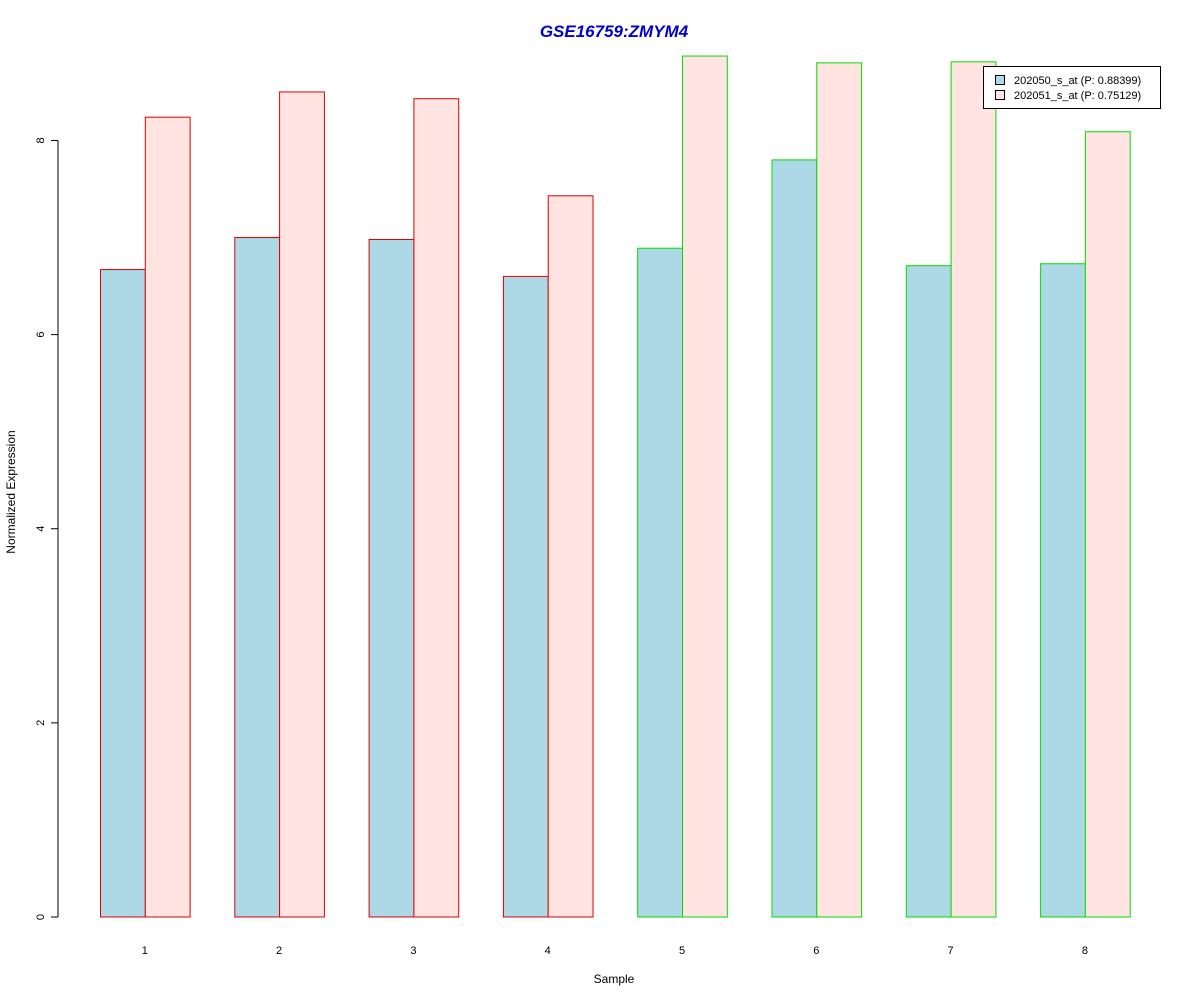  What do you see at coordinates (41, 723) in the screenshot?
I see `y-tick-label: 2` at bounding box center [41, 723].